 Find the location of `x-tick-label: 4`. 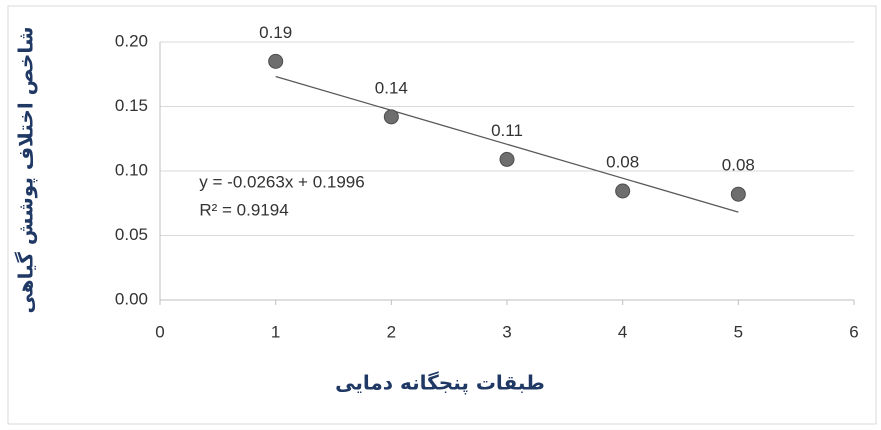

x-tick-label: 4 is located at coordinates (622, 331).